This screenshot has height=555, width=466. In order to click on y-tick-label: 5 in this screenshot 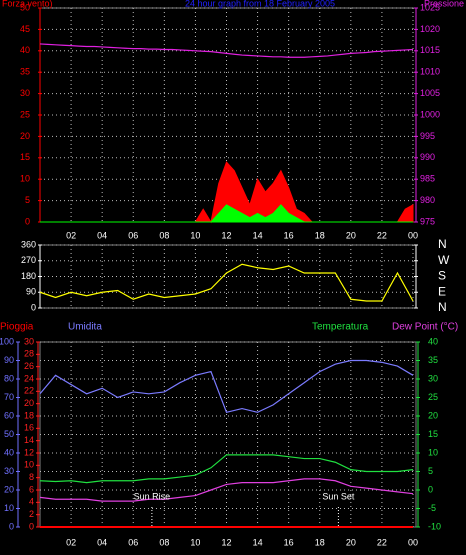, I will do `click(27, 200)`.